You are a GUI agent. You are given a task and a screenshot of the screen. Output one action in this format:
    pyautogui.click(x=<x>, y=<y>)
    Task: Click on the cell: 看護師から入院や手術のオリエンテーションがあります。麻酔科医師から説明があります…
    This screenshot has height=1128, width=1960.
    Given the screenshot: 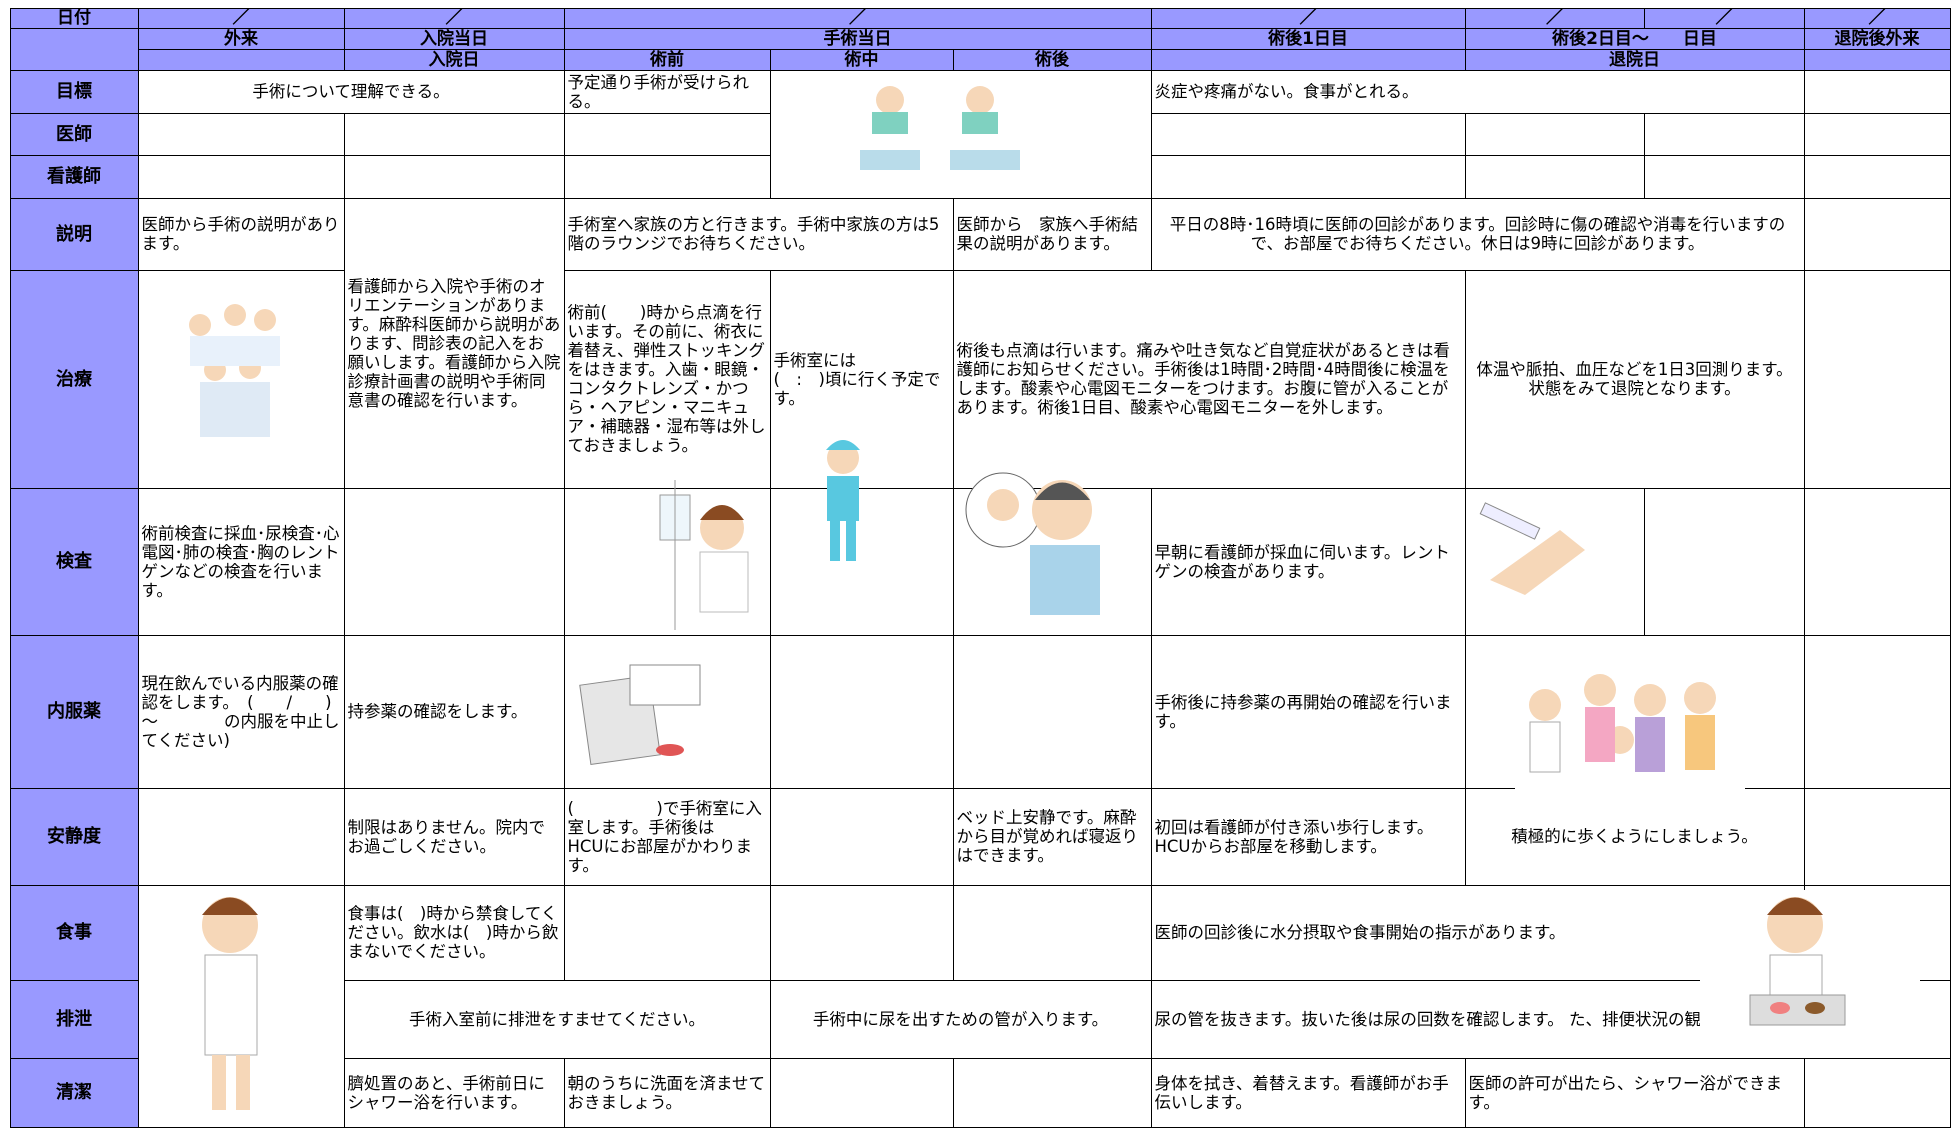 What is the action you would take?
    pyautogui.click(x=454, y=343)
    